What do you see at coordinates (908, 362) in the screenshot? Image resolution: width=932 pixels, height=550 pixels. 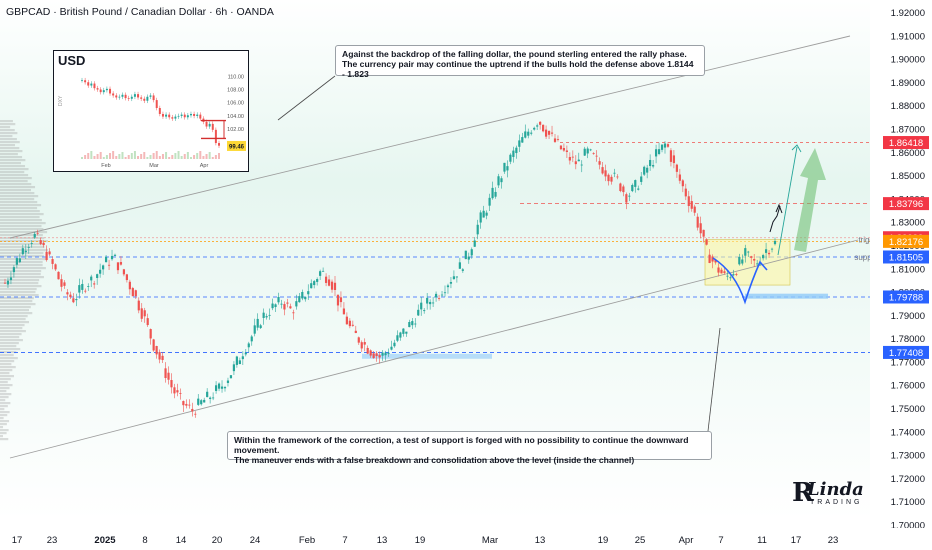 I see `price-tick-label: 1.77000` at bounding box center [908, 362].